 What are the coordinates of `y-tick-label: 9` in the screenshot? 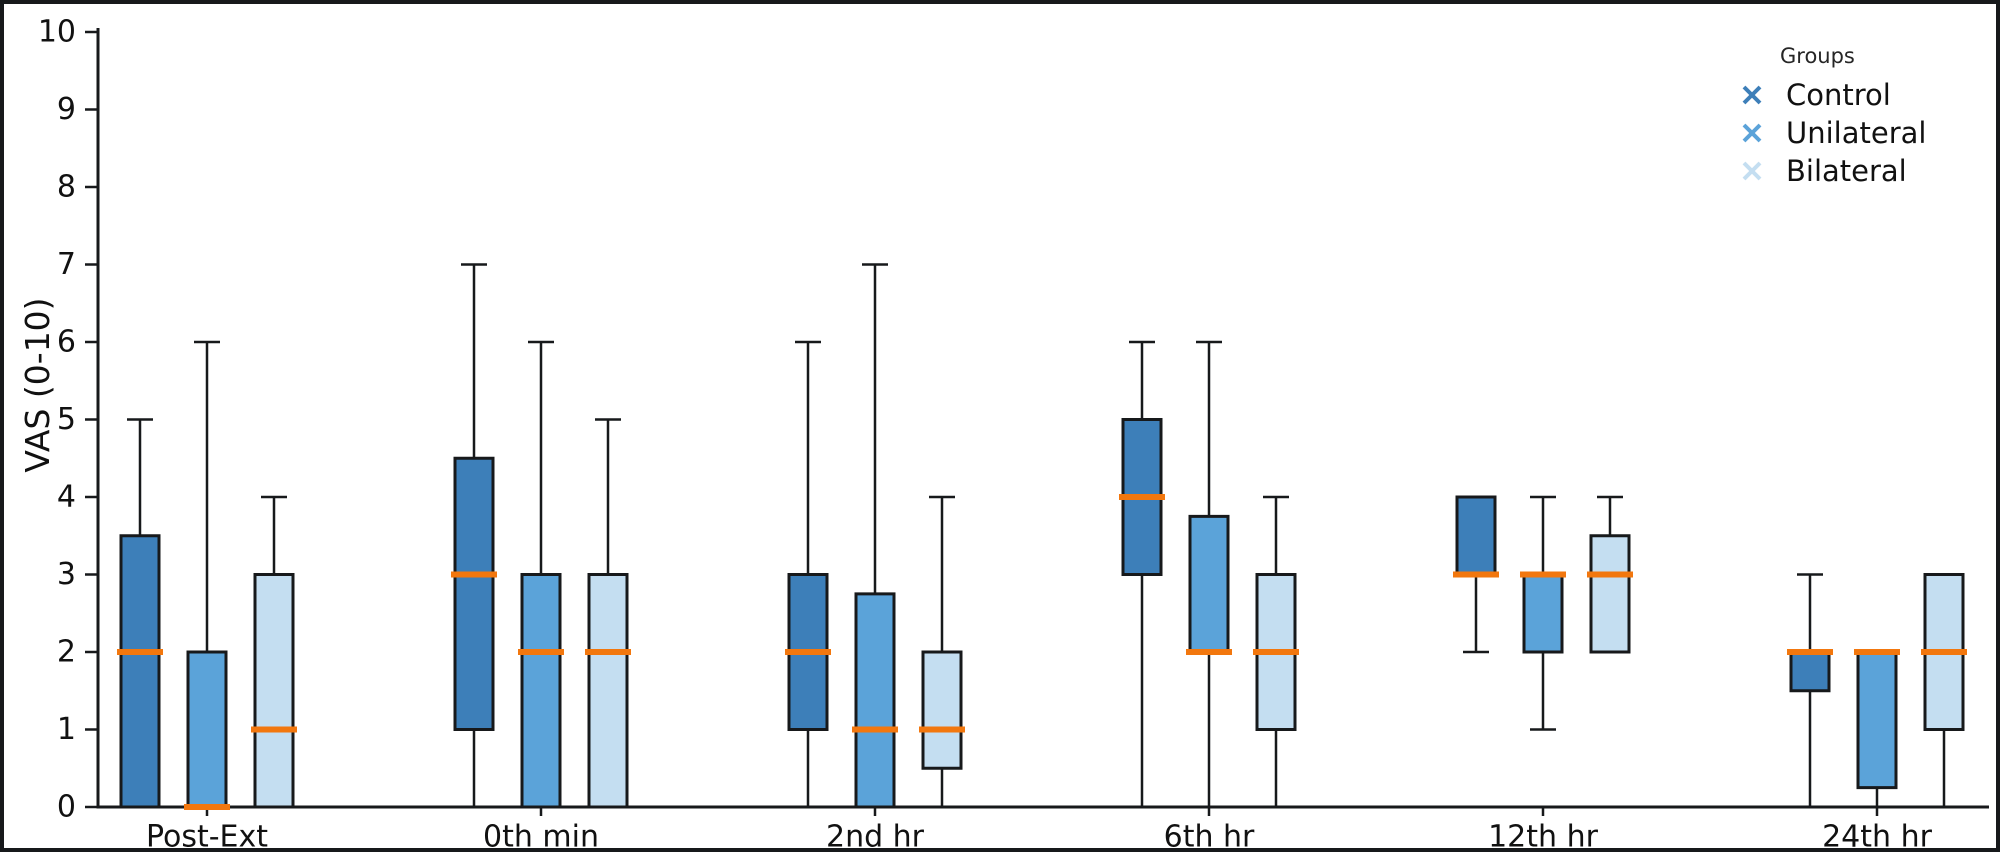 It's located at (66, 109).